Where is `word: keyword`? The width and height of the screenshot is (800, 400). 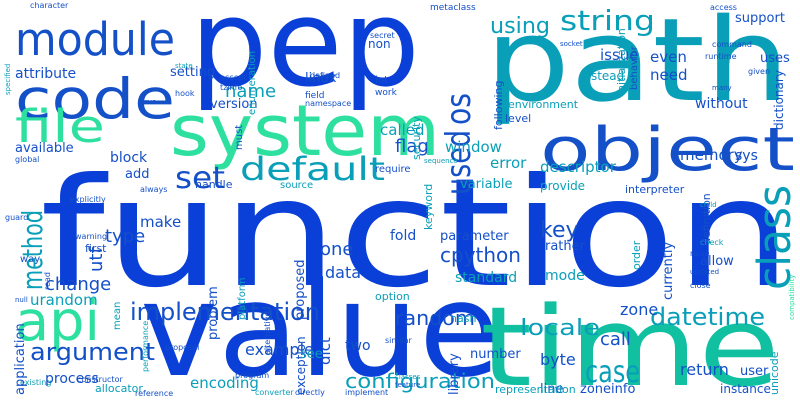 word: keyword is located at coordinates (428, 207).